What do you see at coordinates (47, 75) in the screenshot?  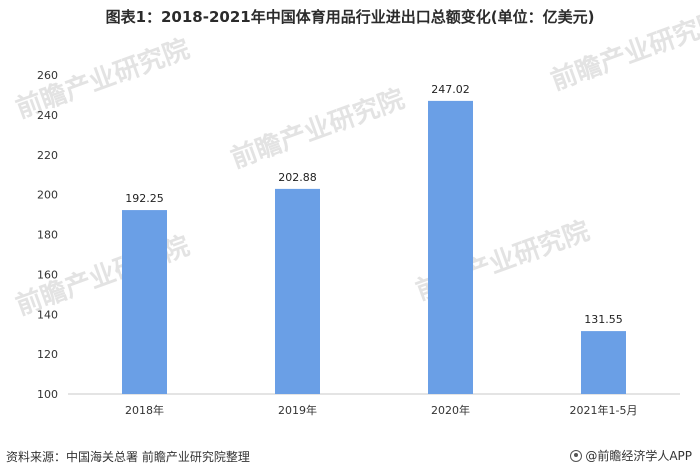 I see `y-tick-label: 260` at bounding box center [47, 75].